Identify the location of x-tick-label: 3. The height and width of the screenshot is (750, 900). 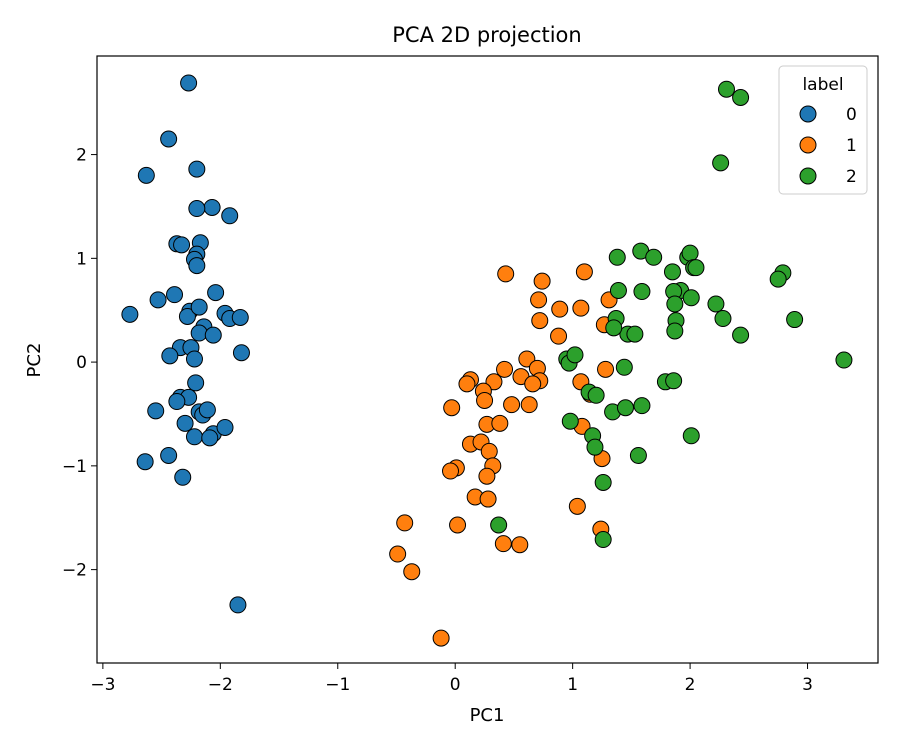
(807, 685).